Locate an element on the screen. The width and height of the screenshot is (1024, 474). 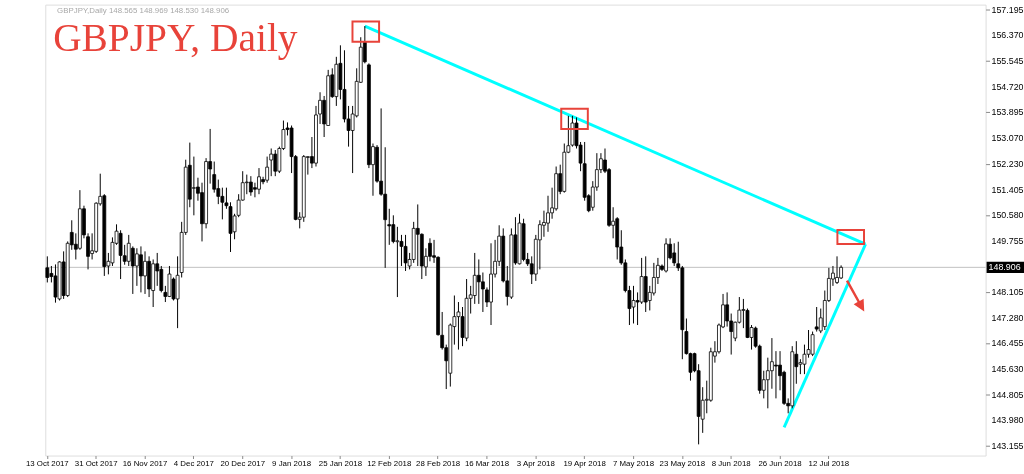
x-tick-label: 16 Nov 2017 is located at coordinates (145, 463).